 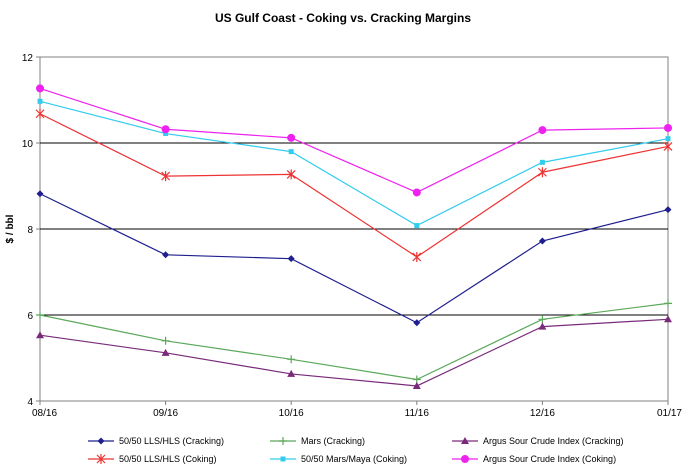 What do you see at coordinates (354, 459) in the screenshot?
I see `legend-label: 50/50 Mars/Maya (Coking)` at bounding box center [354, 459].